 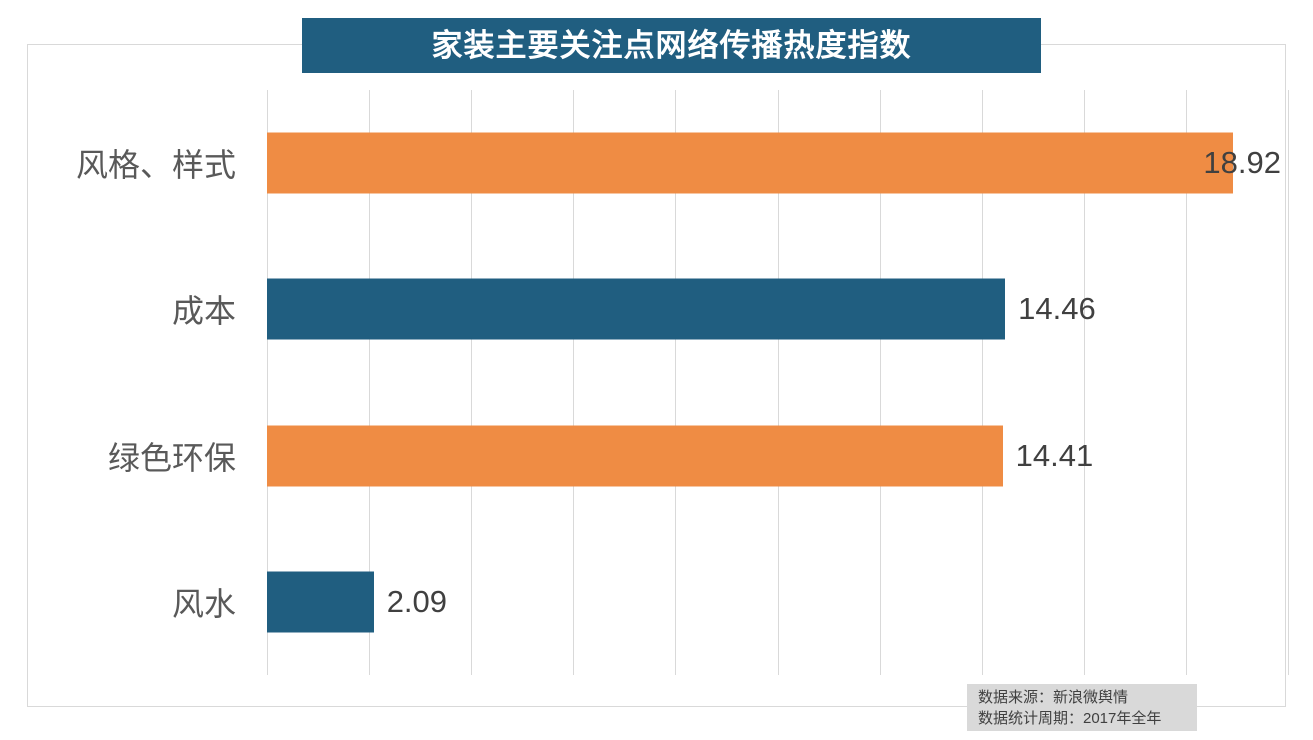 What do you see at coordinates (1070, 718) in the screenshot?
I see `source-line-2: 数据统计周期：2017年全年` at bounding box center [1070, 718].